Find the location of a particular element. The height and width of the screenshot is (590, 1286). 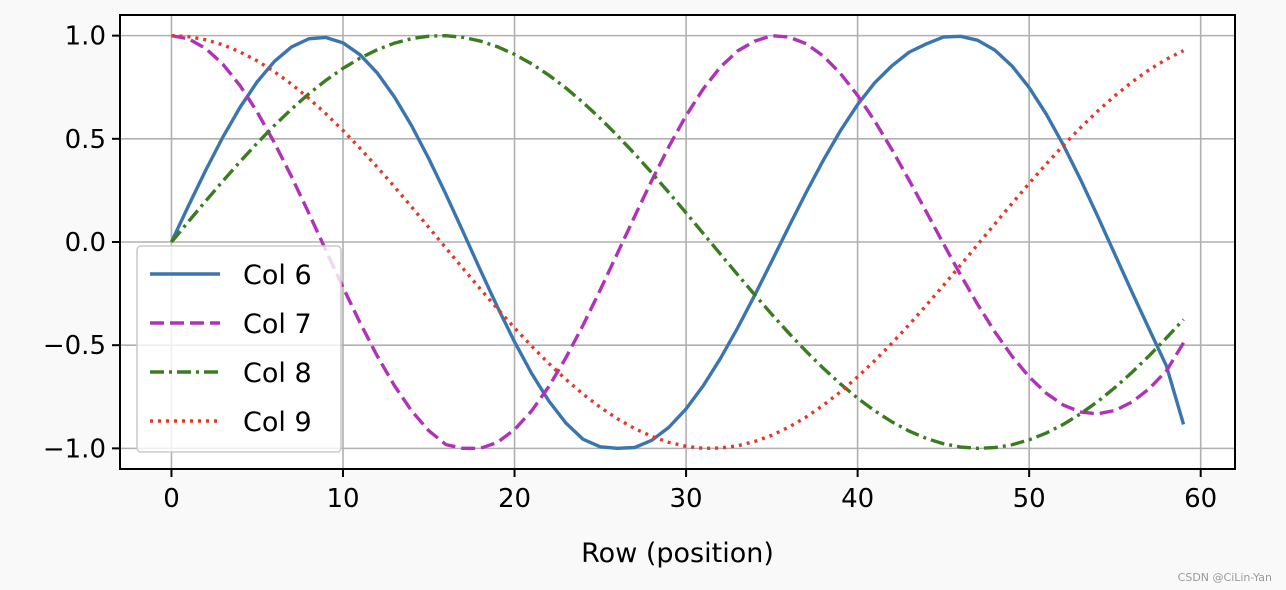

legend: Col 6 Col 7 Col 8 Col 9 is located at coordinates (239, 349).